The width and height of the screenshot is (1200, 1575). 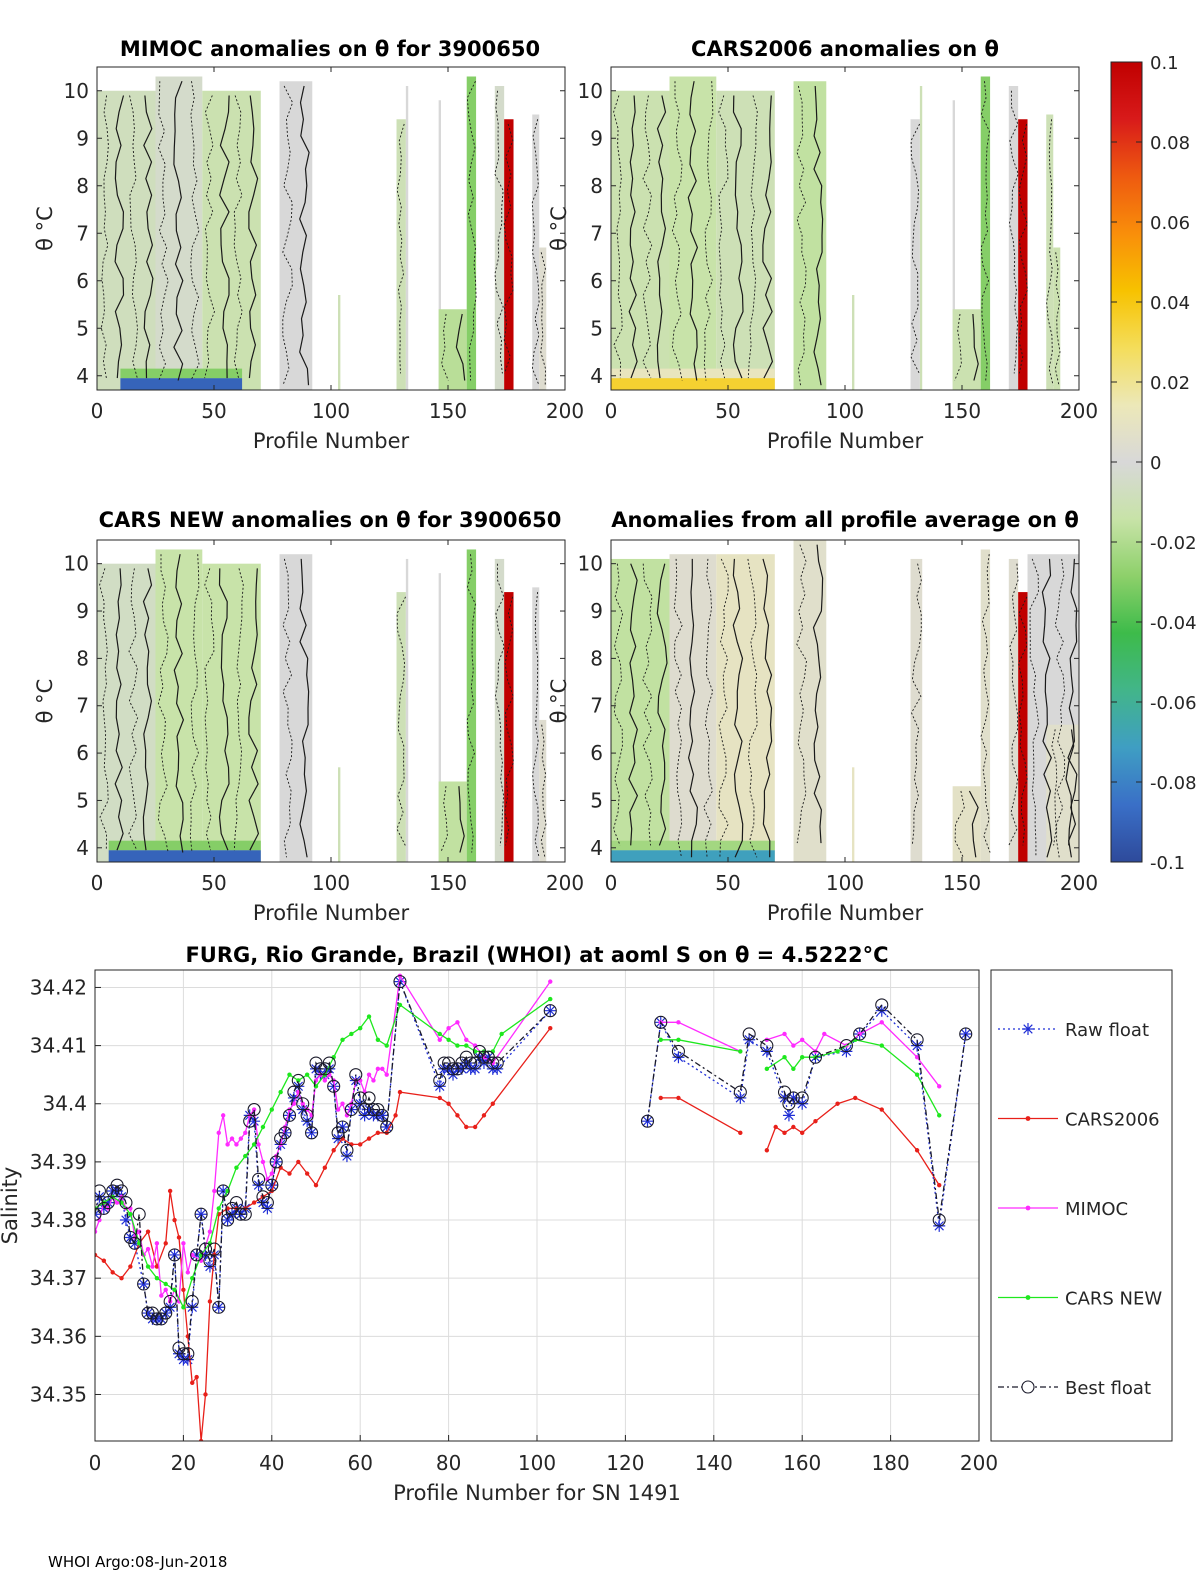 I want to click on colorbar-tick-label: -0.02, so click(x=1173, y=543).